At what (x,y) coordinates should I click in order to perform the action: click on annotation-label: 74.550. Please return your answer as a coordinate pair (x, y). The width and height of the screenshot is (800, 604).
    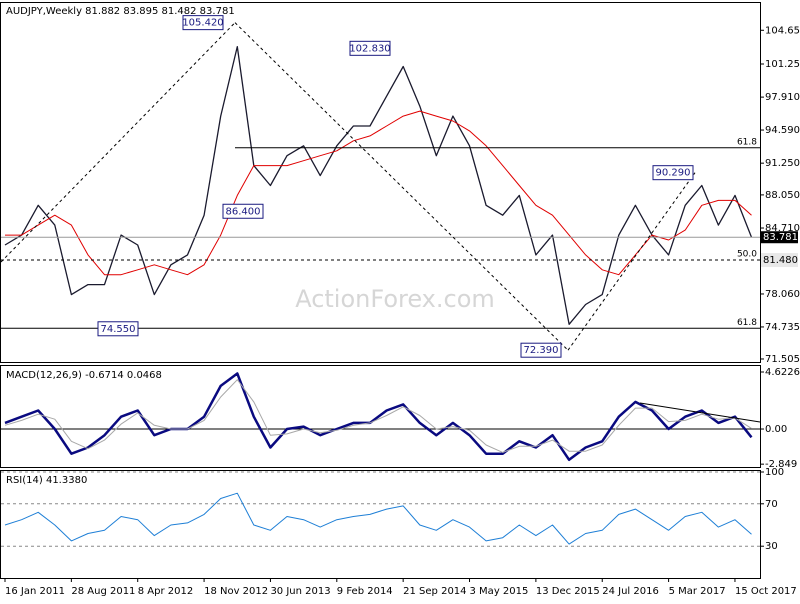
    Looking at the image, I should click on (118, 329).